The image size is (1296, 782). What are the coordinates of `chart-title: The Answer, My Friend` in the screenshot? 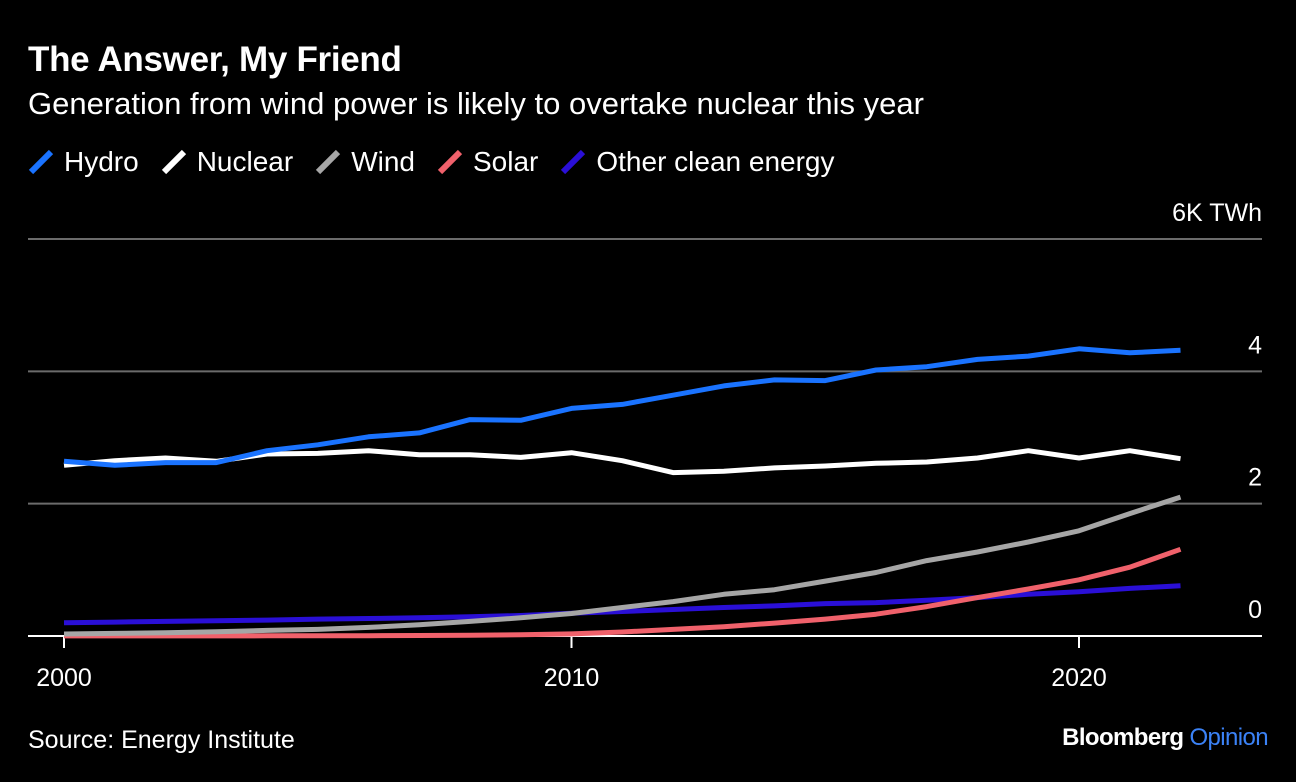 It's located at (215, 59).